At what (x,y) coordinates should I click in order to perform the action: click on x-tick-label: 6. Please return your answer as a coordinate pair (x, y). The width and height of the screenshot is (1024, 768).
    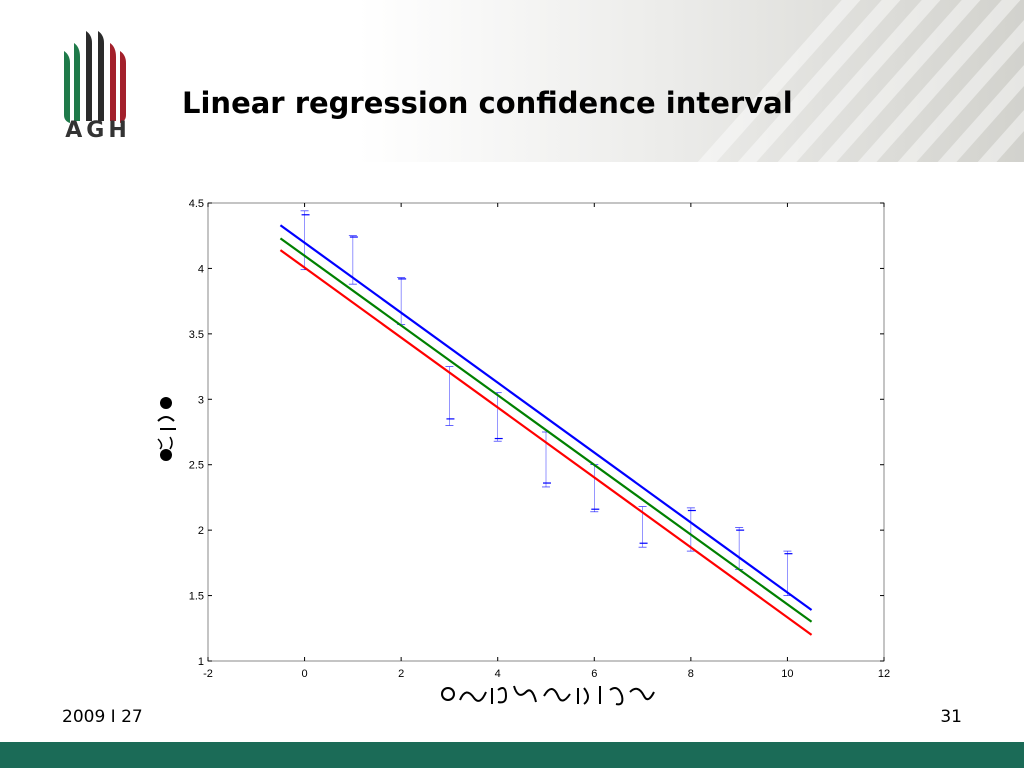
    Looking at the image, I should click on (594, 674).